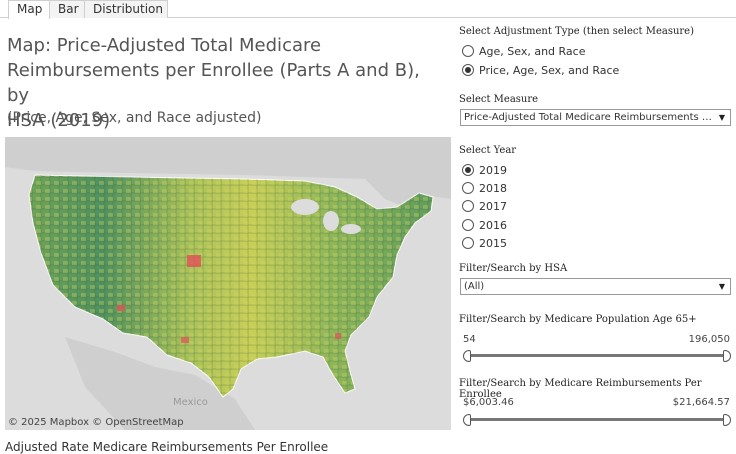  What do you see at coordinates (493, 170) in the screenshot?
I see `radio-label: 2019` at bounding box center [493, 170].